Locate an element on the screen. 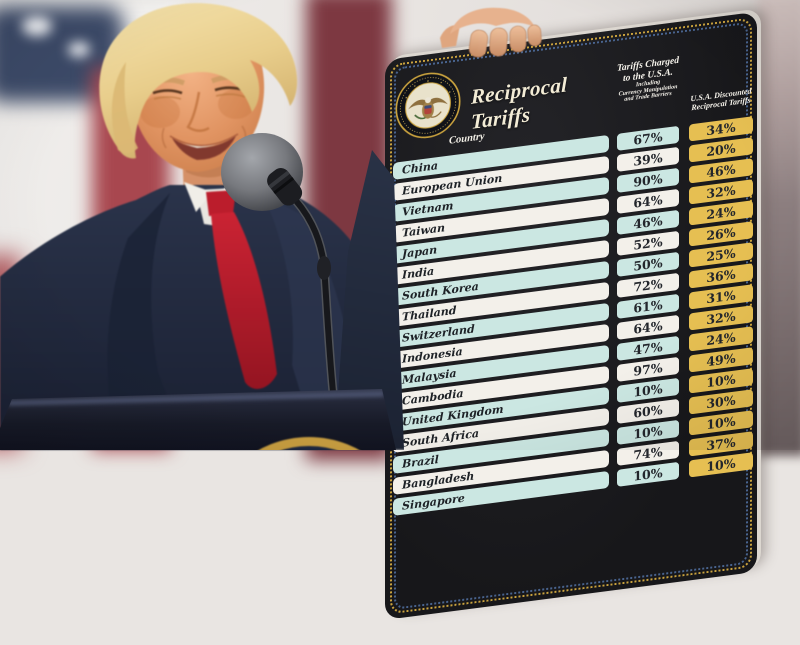  charged-value-cell: 10% is located at coordinates (648, 474).